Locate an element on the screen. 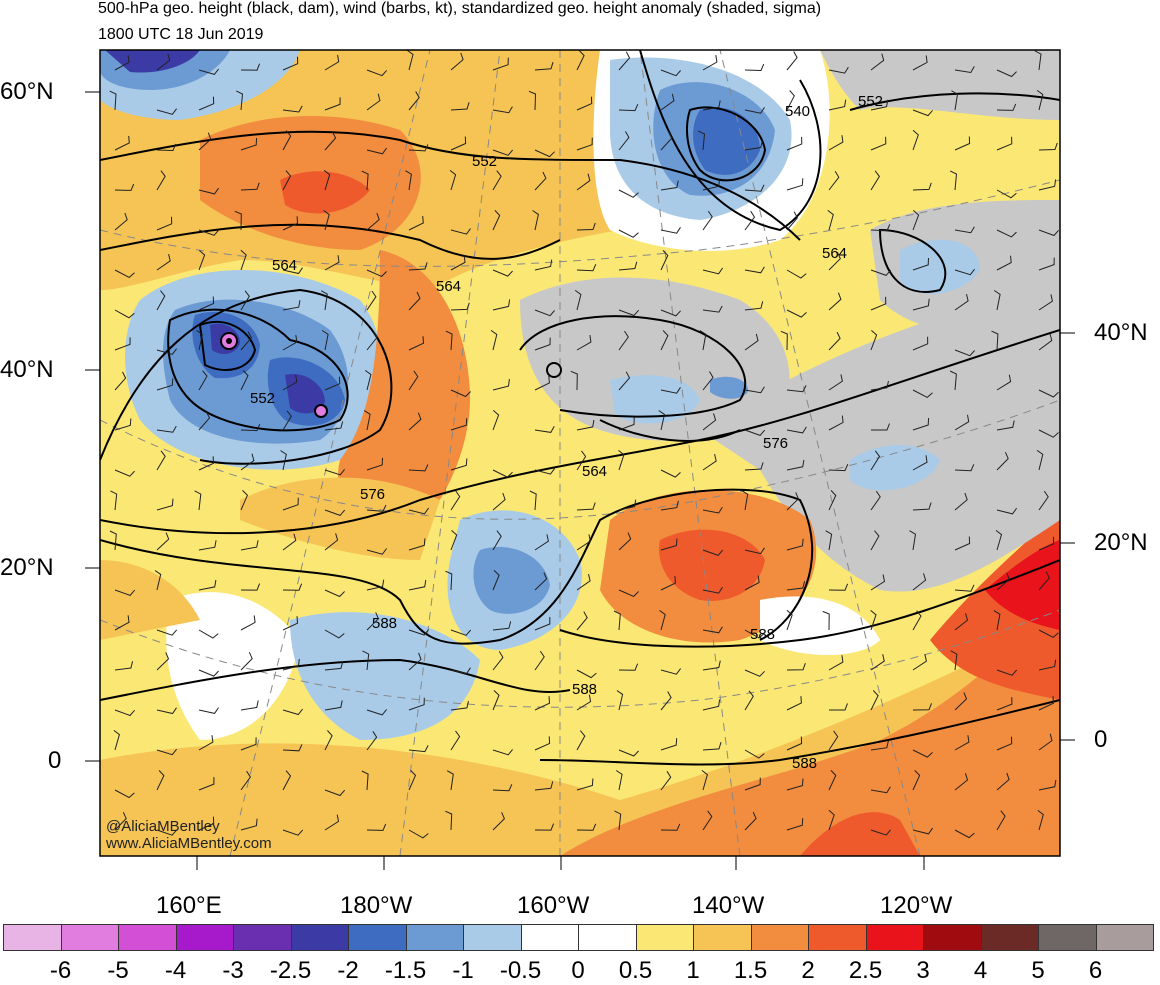  contour-label: 576 is located at coordinates (372, 494).